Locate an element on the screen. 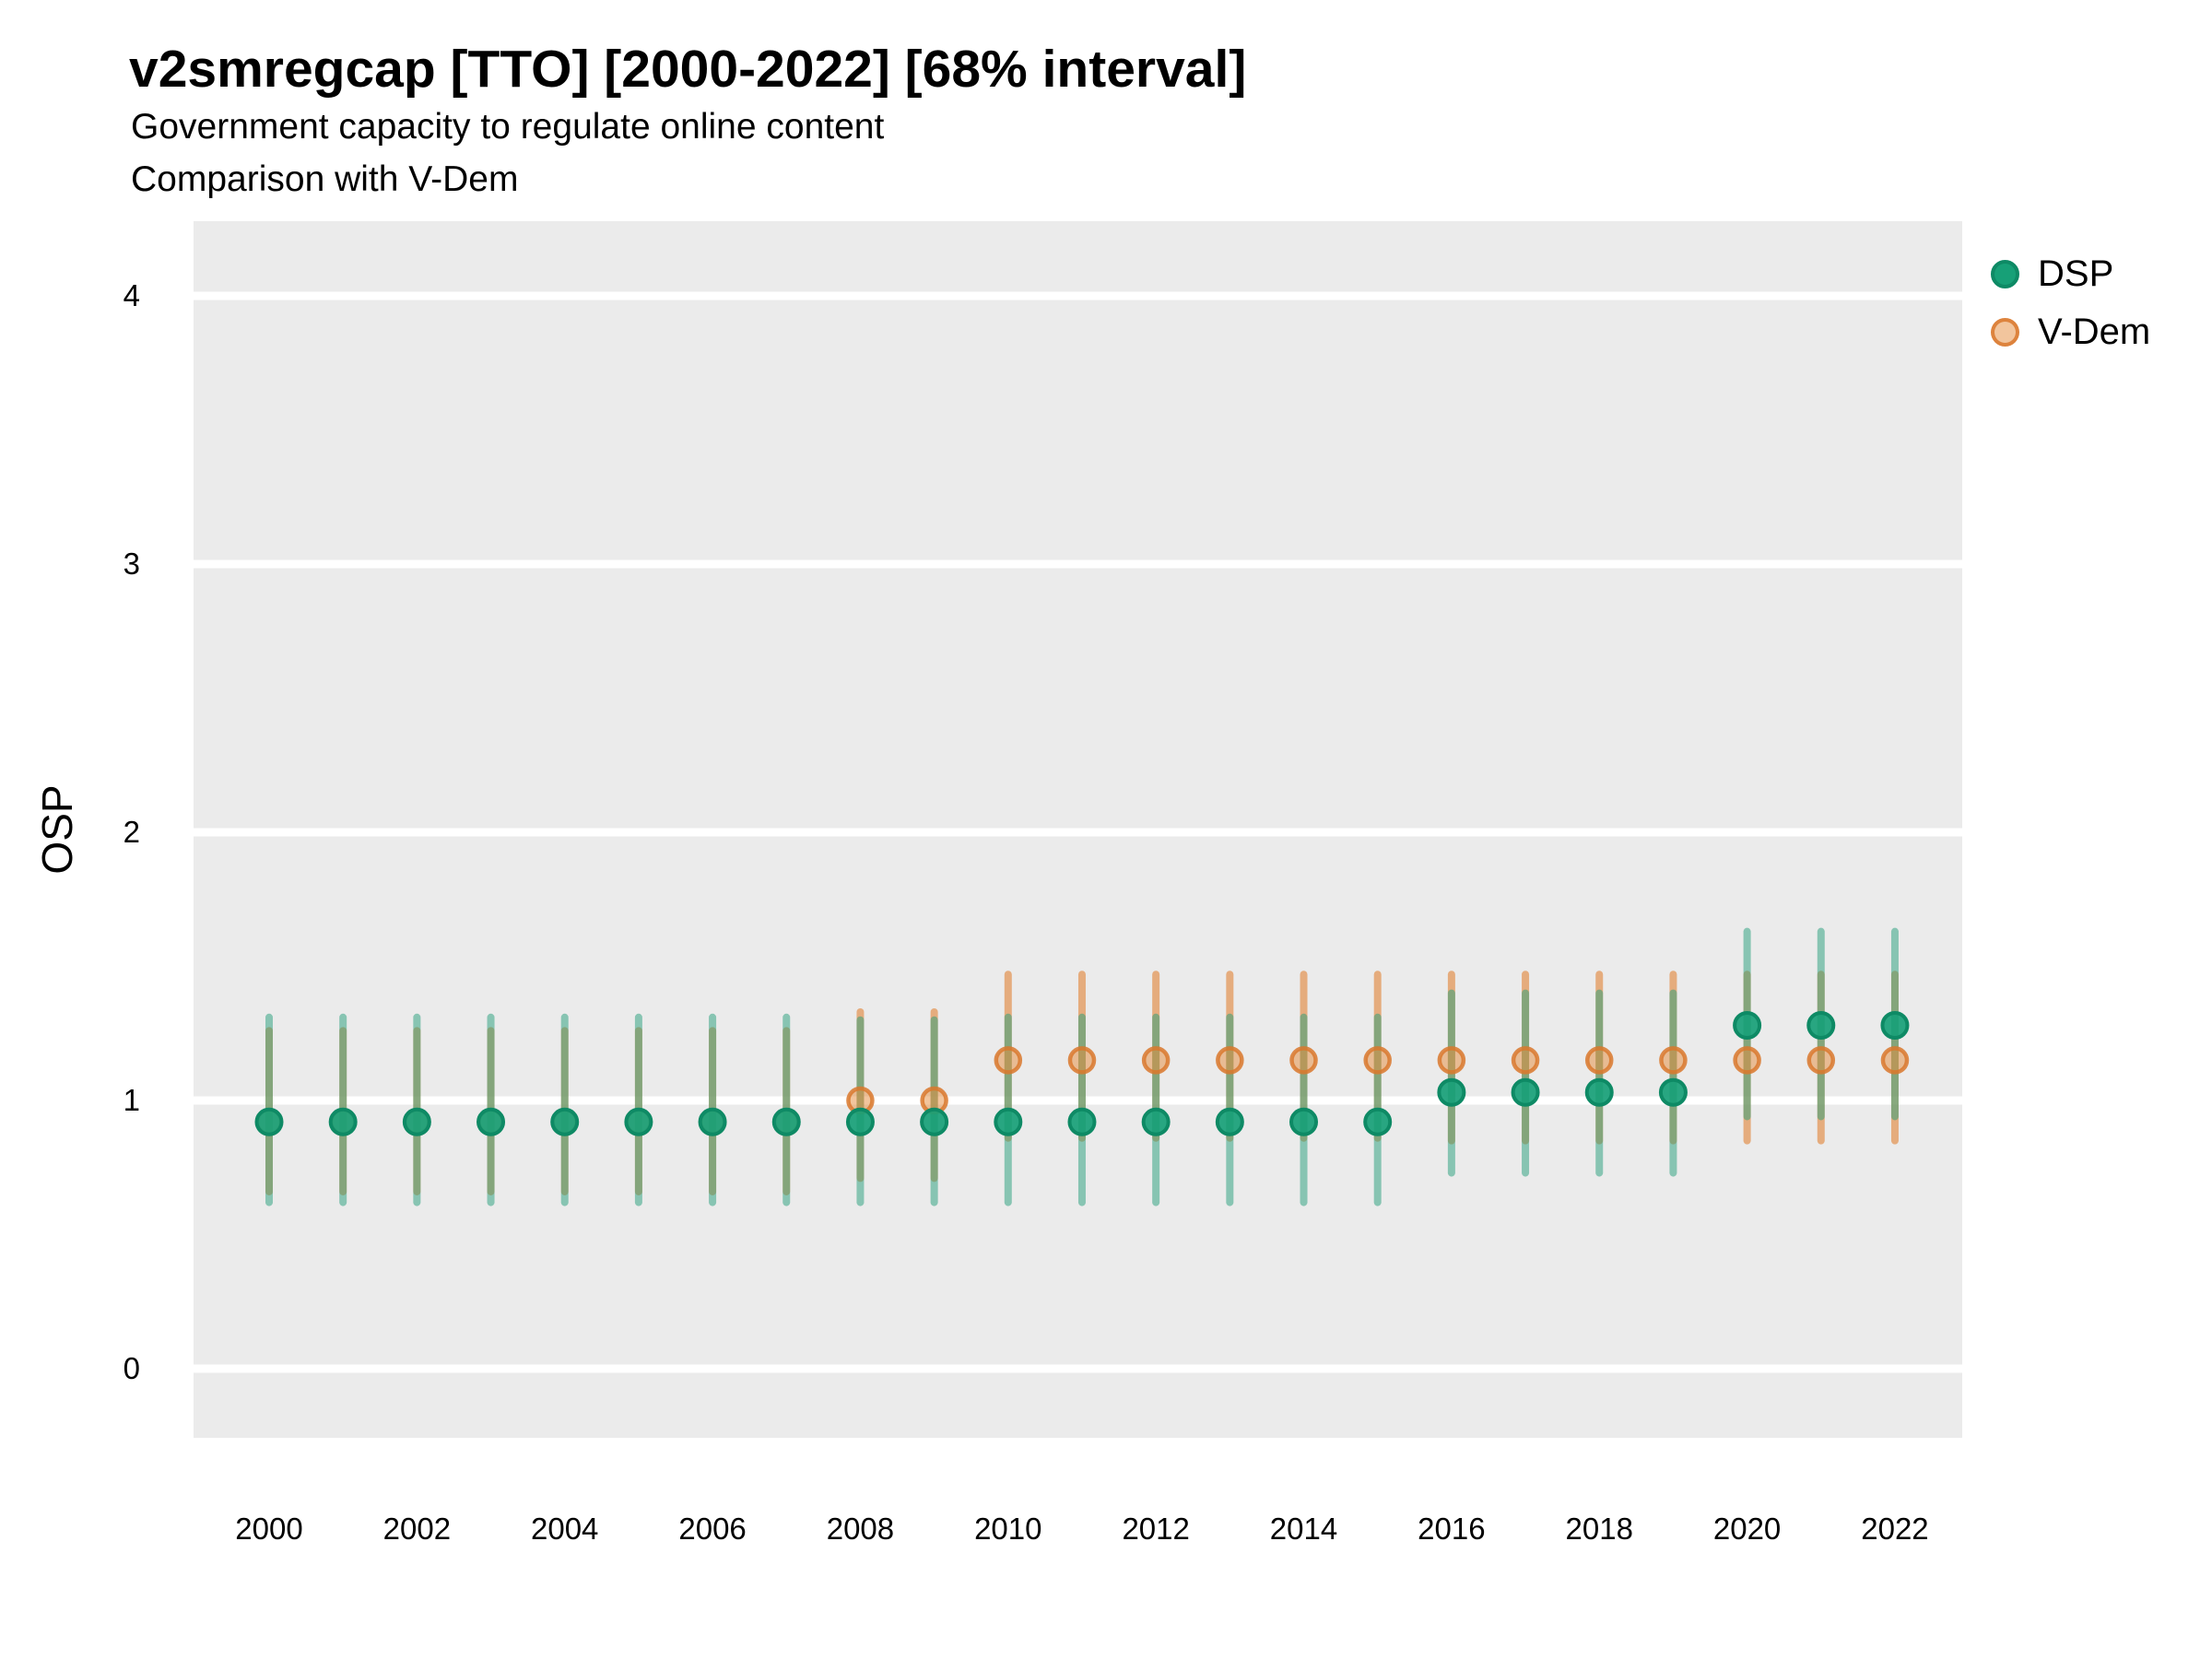 This screenshot has height=1659, width=2212. vdem-legend-dot-icon is located at coordinates (2005, 332).